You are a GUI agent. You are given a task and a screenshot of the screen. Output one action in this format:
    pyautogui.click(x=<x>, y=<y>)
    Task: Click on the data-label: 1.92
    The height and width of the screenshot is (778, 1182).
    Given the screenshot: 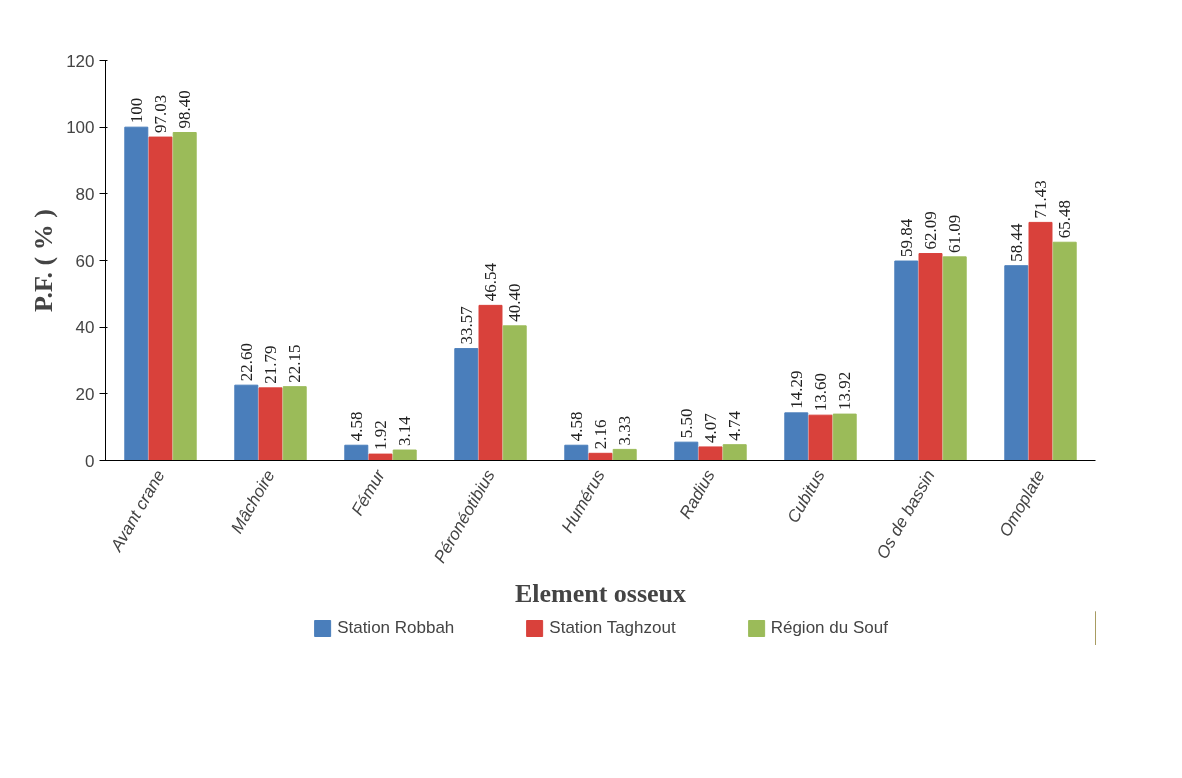 What is the action you would take?
    pyautogui.click(x=380, y=435)
    